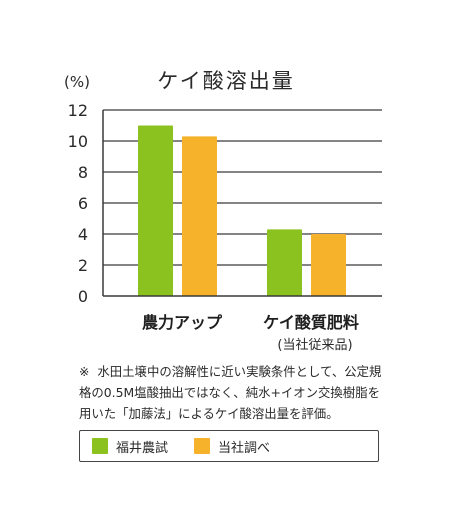 The width and height of the screenshot is (450, 531). I want to click on y-tick-labels: 0 2 4 6 8 10 12, so click(78, 203).